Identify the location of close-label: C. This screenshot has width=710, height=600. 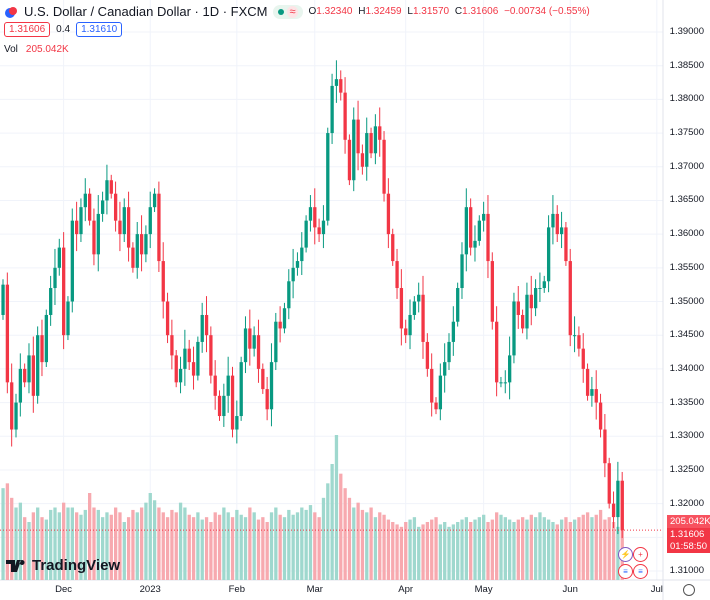
(458, 11).